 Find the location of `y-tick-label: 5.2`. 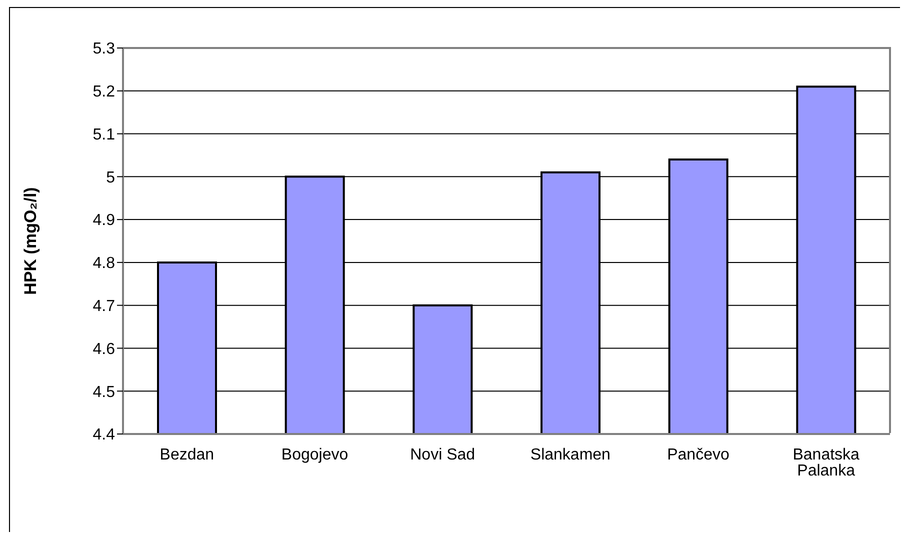

y-tick-label: 5.2 is located at coordinates (104, 92).